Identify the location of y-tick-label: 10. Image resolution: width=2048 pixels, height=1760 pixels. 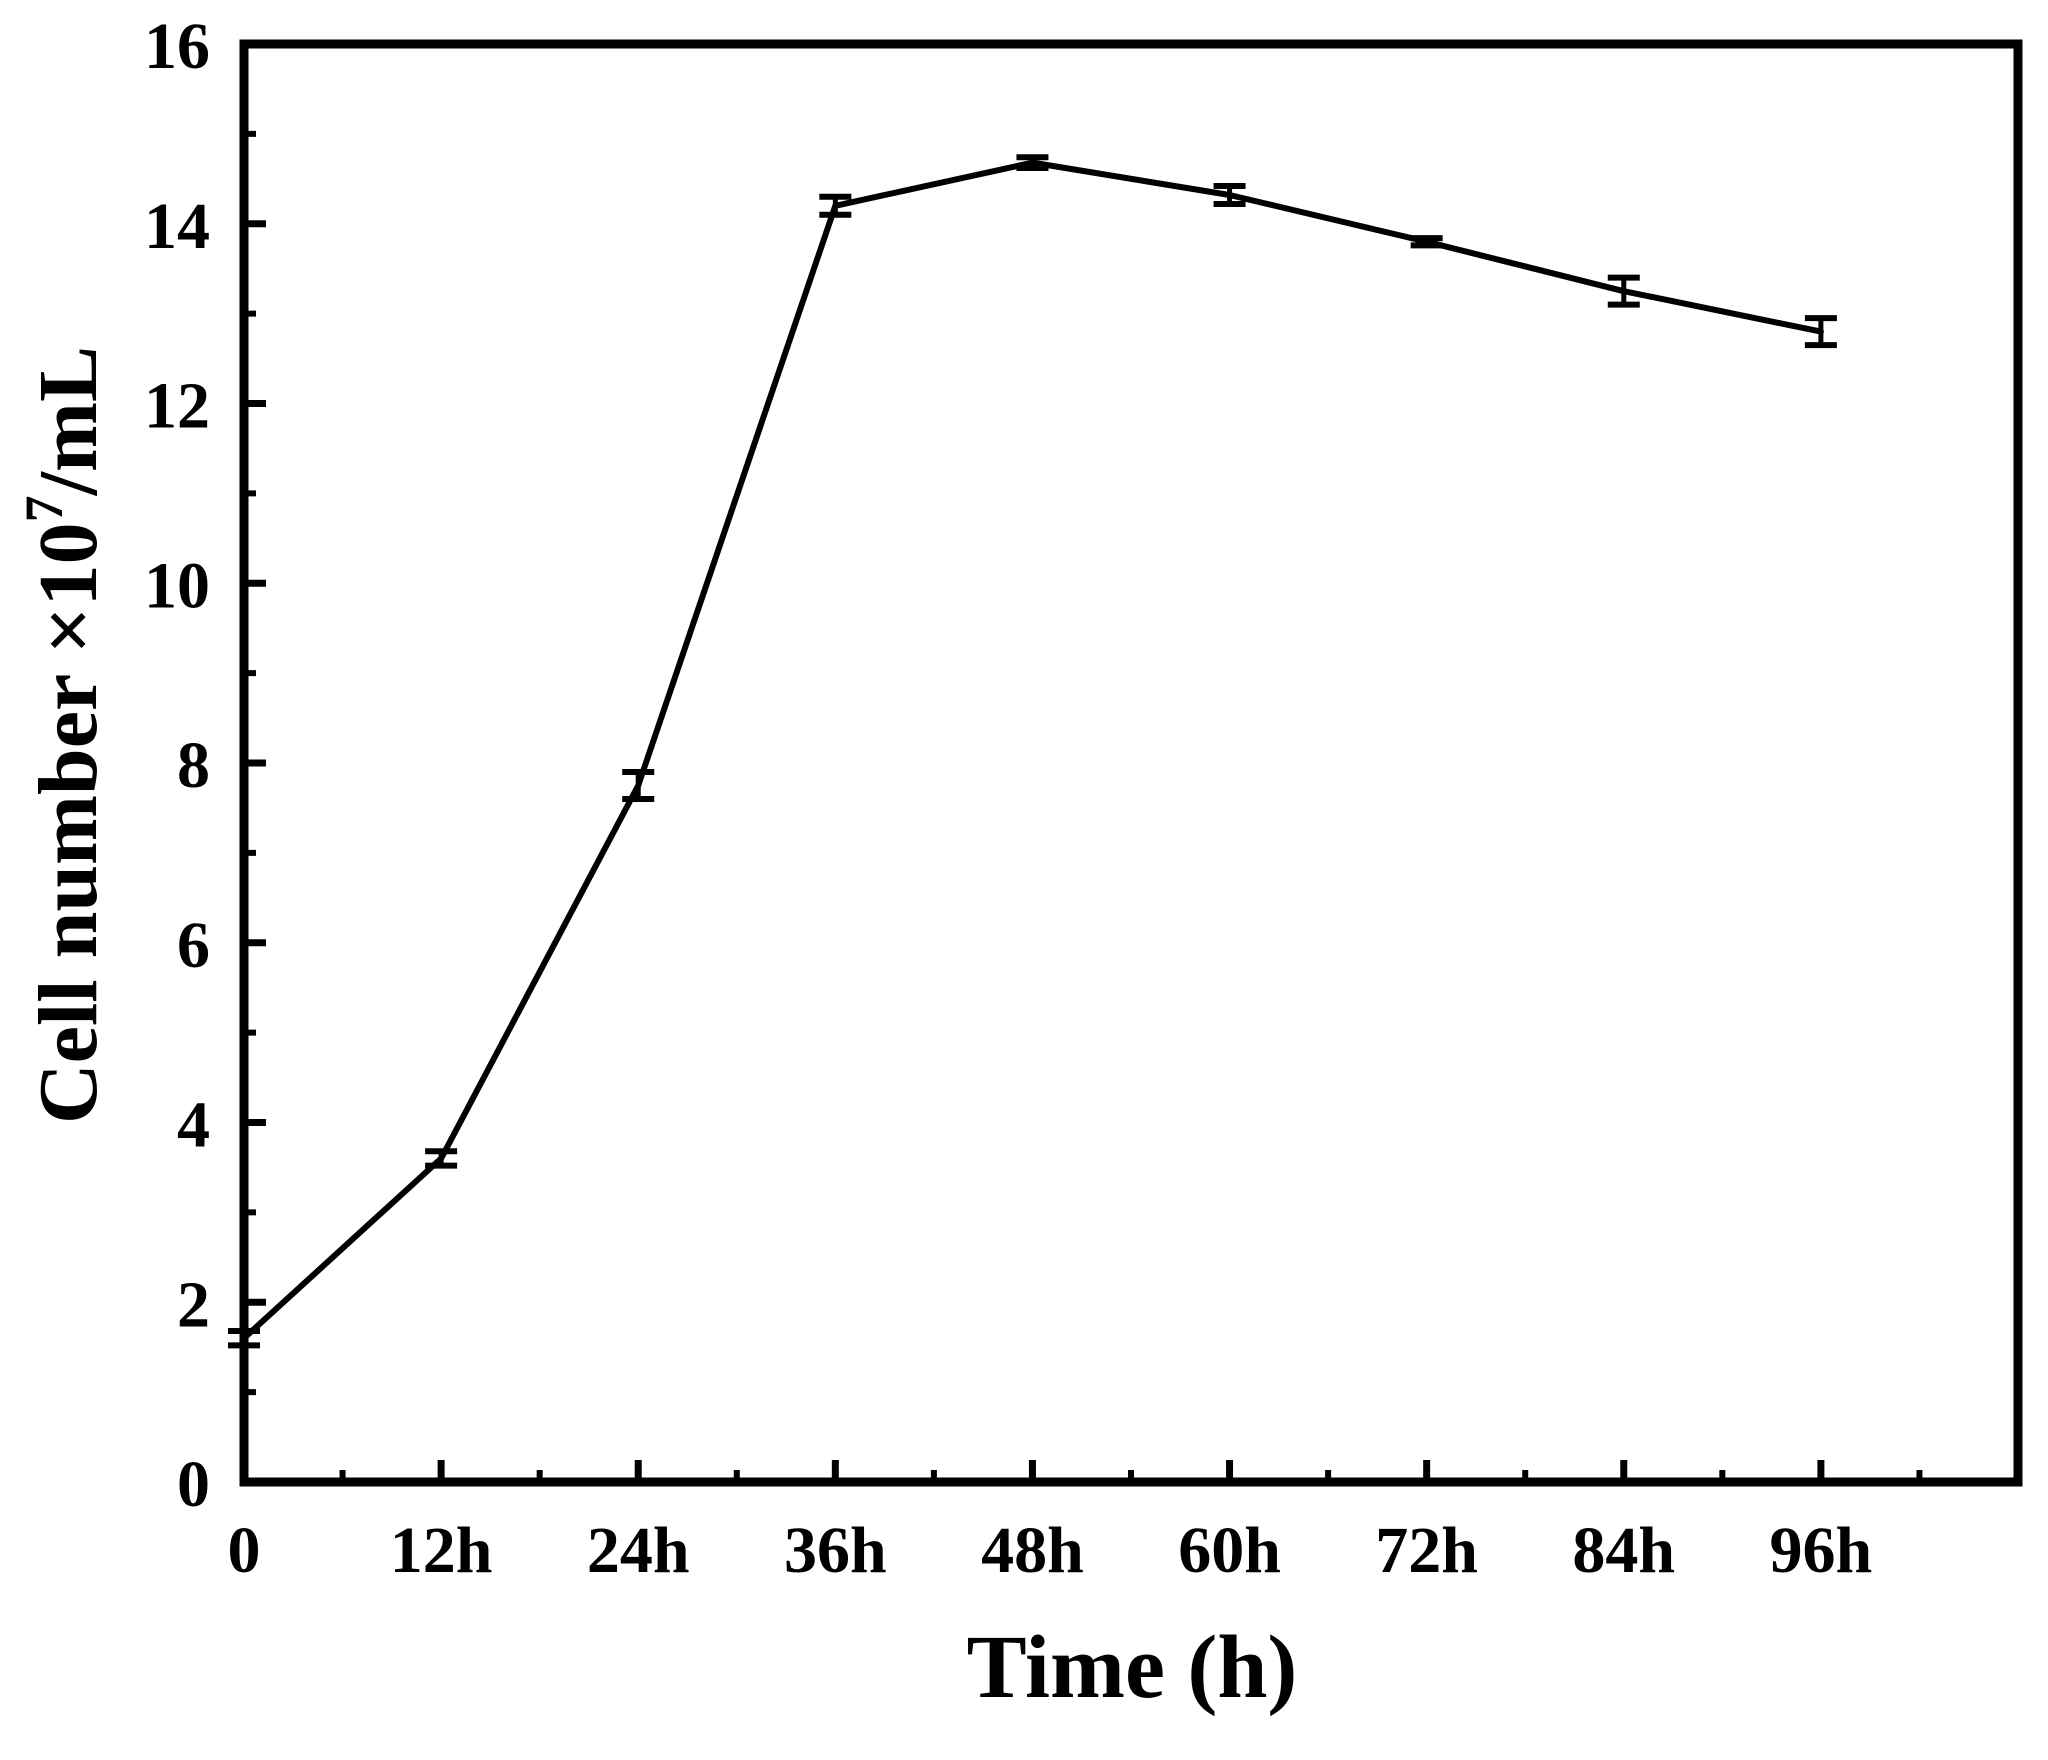
(177, 585).